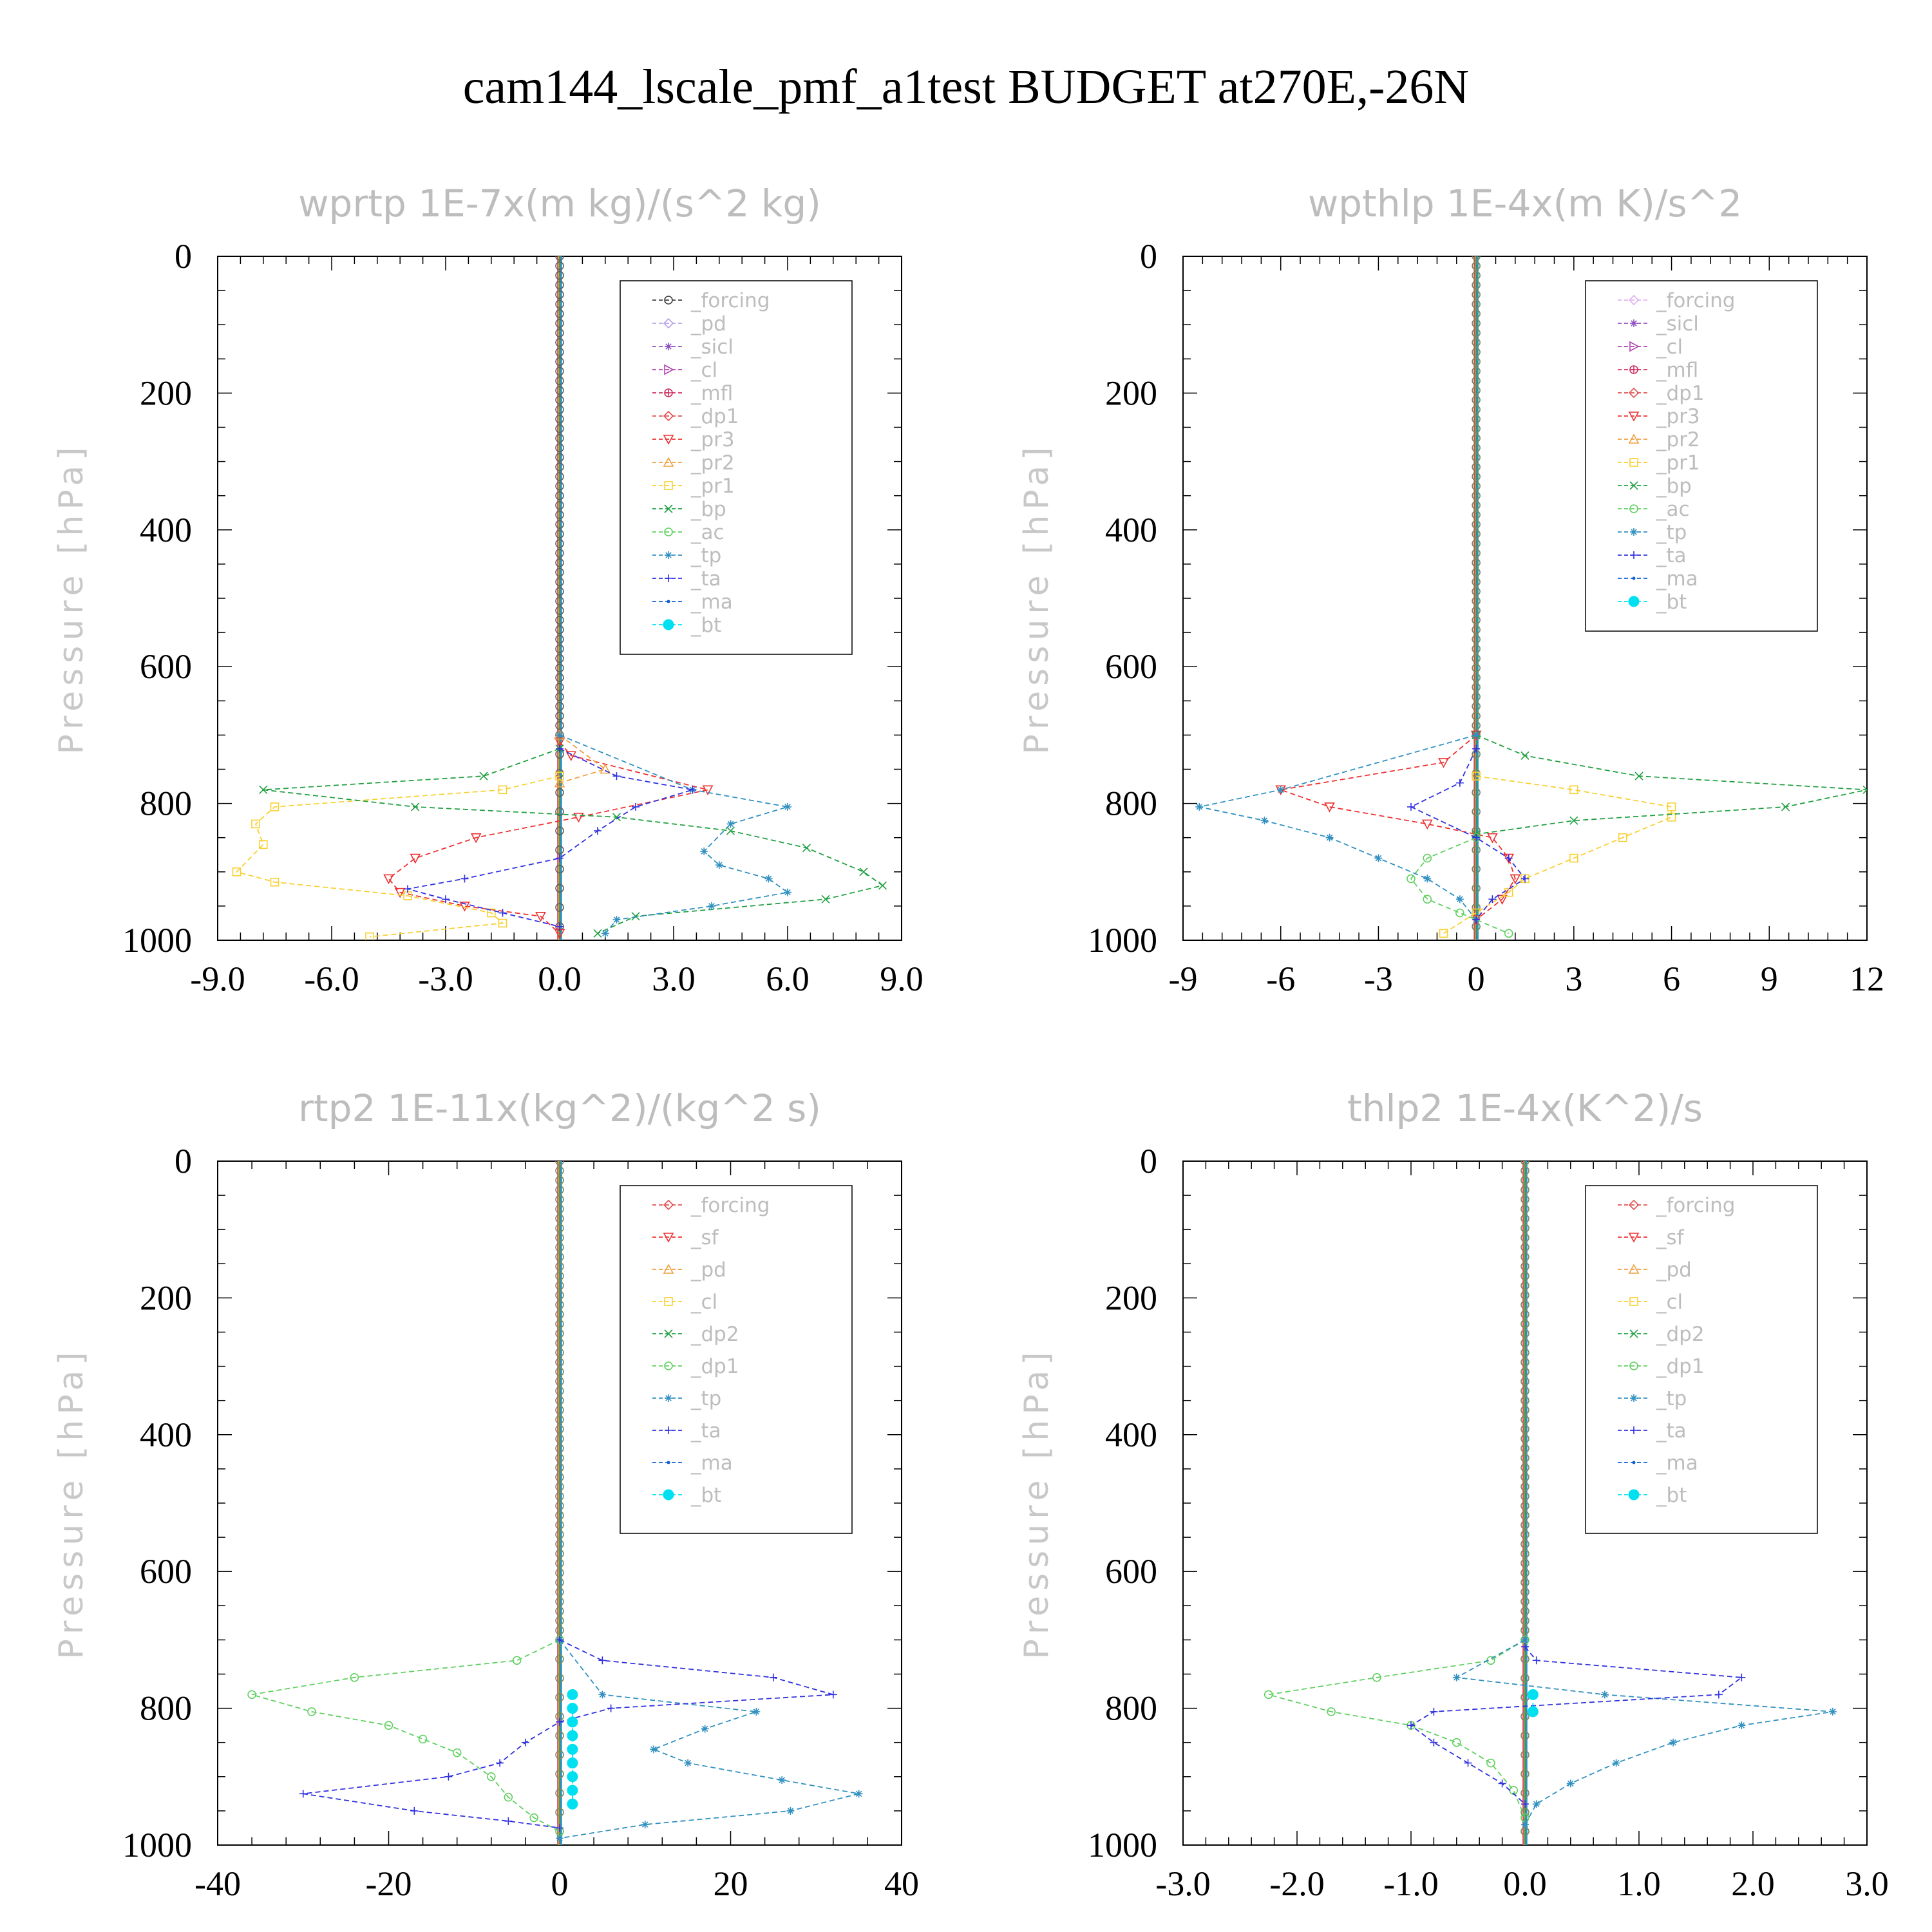 The width and height of the screenshot is (1932, 1932). Describe the element at coordinates (1634, 1463) in the screenshot. I see `legend-marker-ma` at that location.